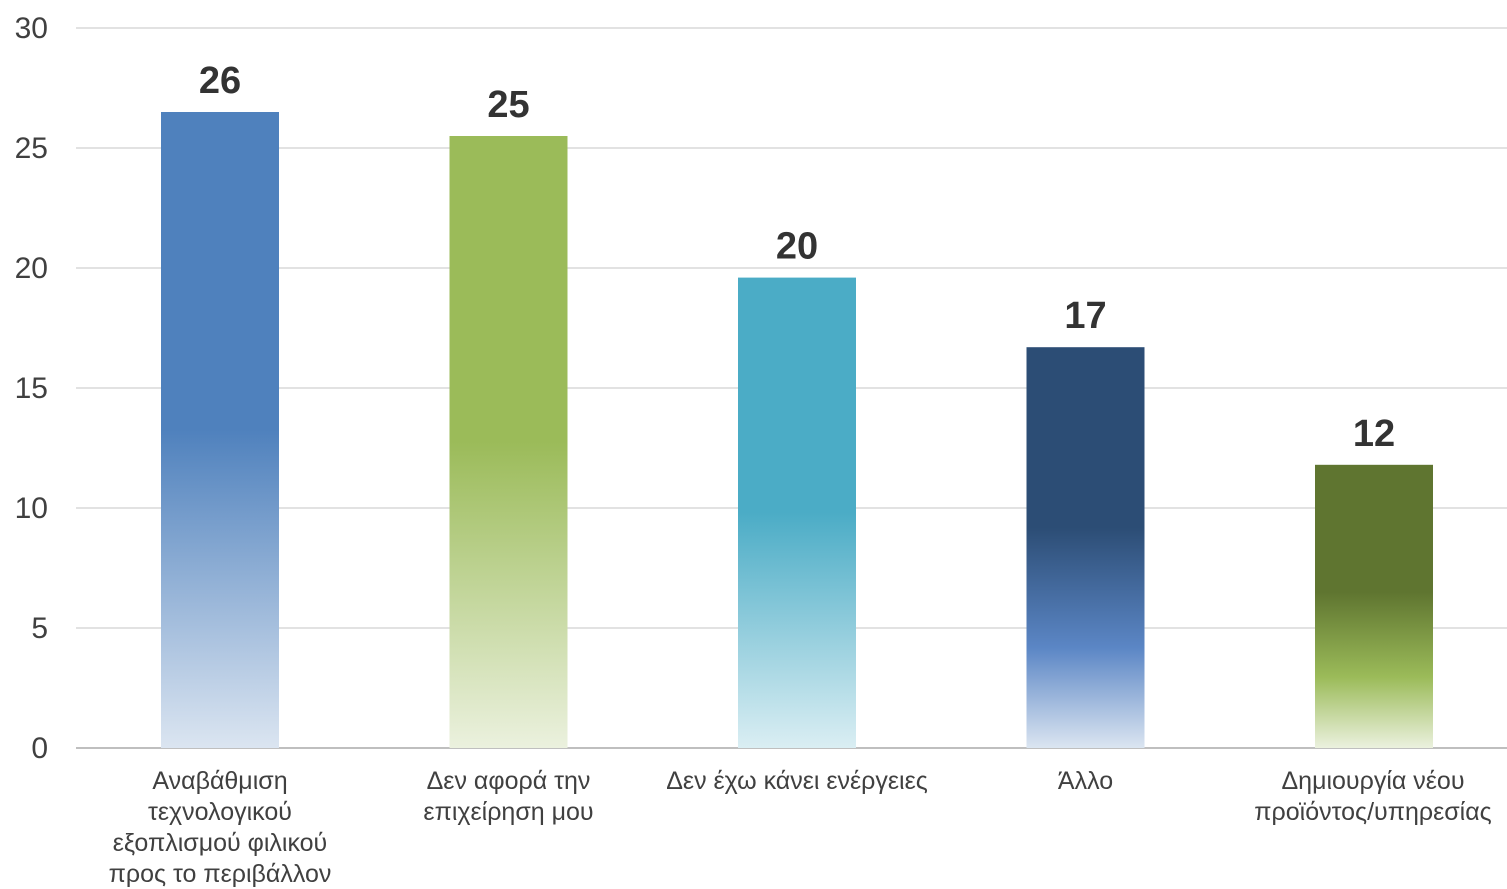 This screenshot has width=1507, height=889. What do you see at coordinates (31, 508) in the screenshot?
I see `y-tick-label: 10` at bounding box center [31, 508].